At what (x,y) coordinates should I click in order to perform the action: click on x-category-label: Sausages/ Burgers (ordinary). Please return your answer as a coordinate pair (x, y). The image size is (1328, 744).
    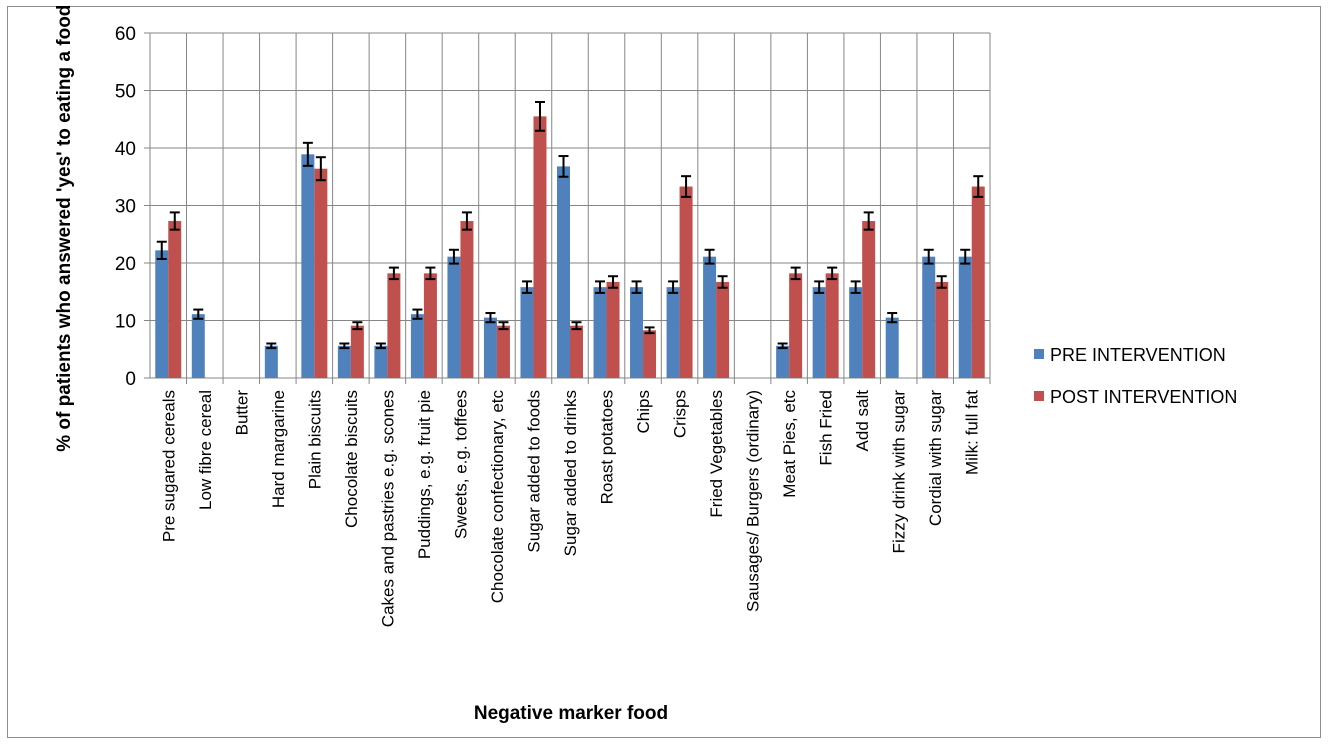
    Looking at the image, I should click on (753, 501).